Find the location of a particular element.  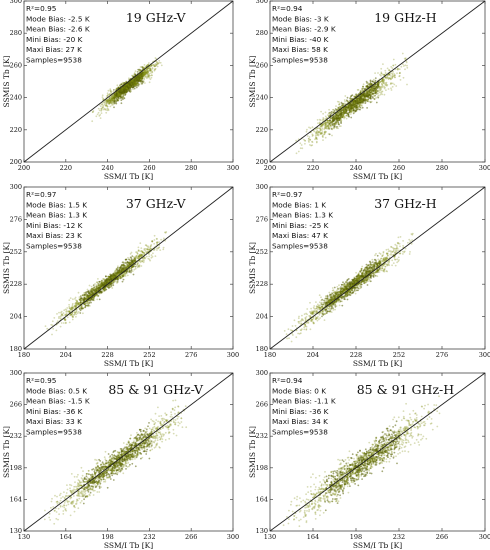

y-tick-label: 204 is located at coordinates (262, 317).